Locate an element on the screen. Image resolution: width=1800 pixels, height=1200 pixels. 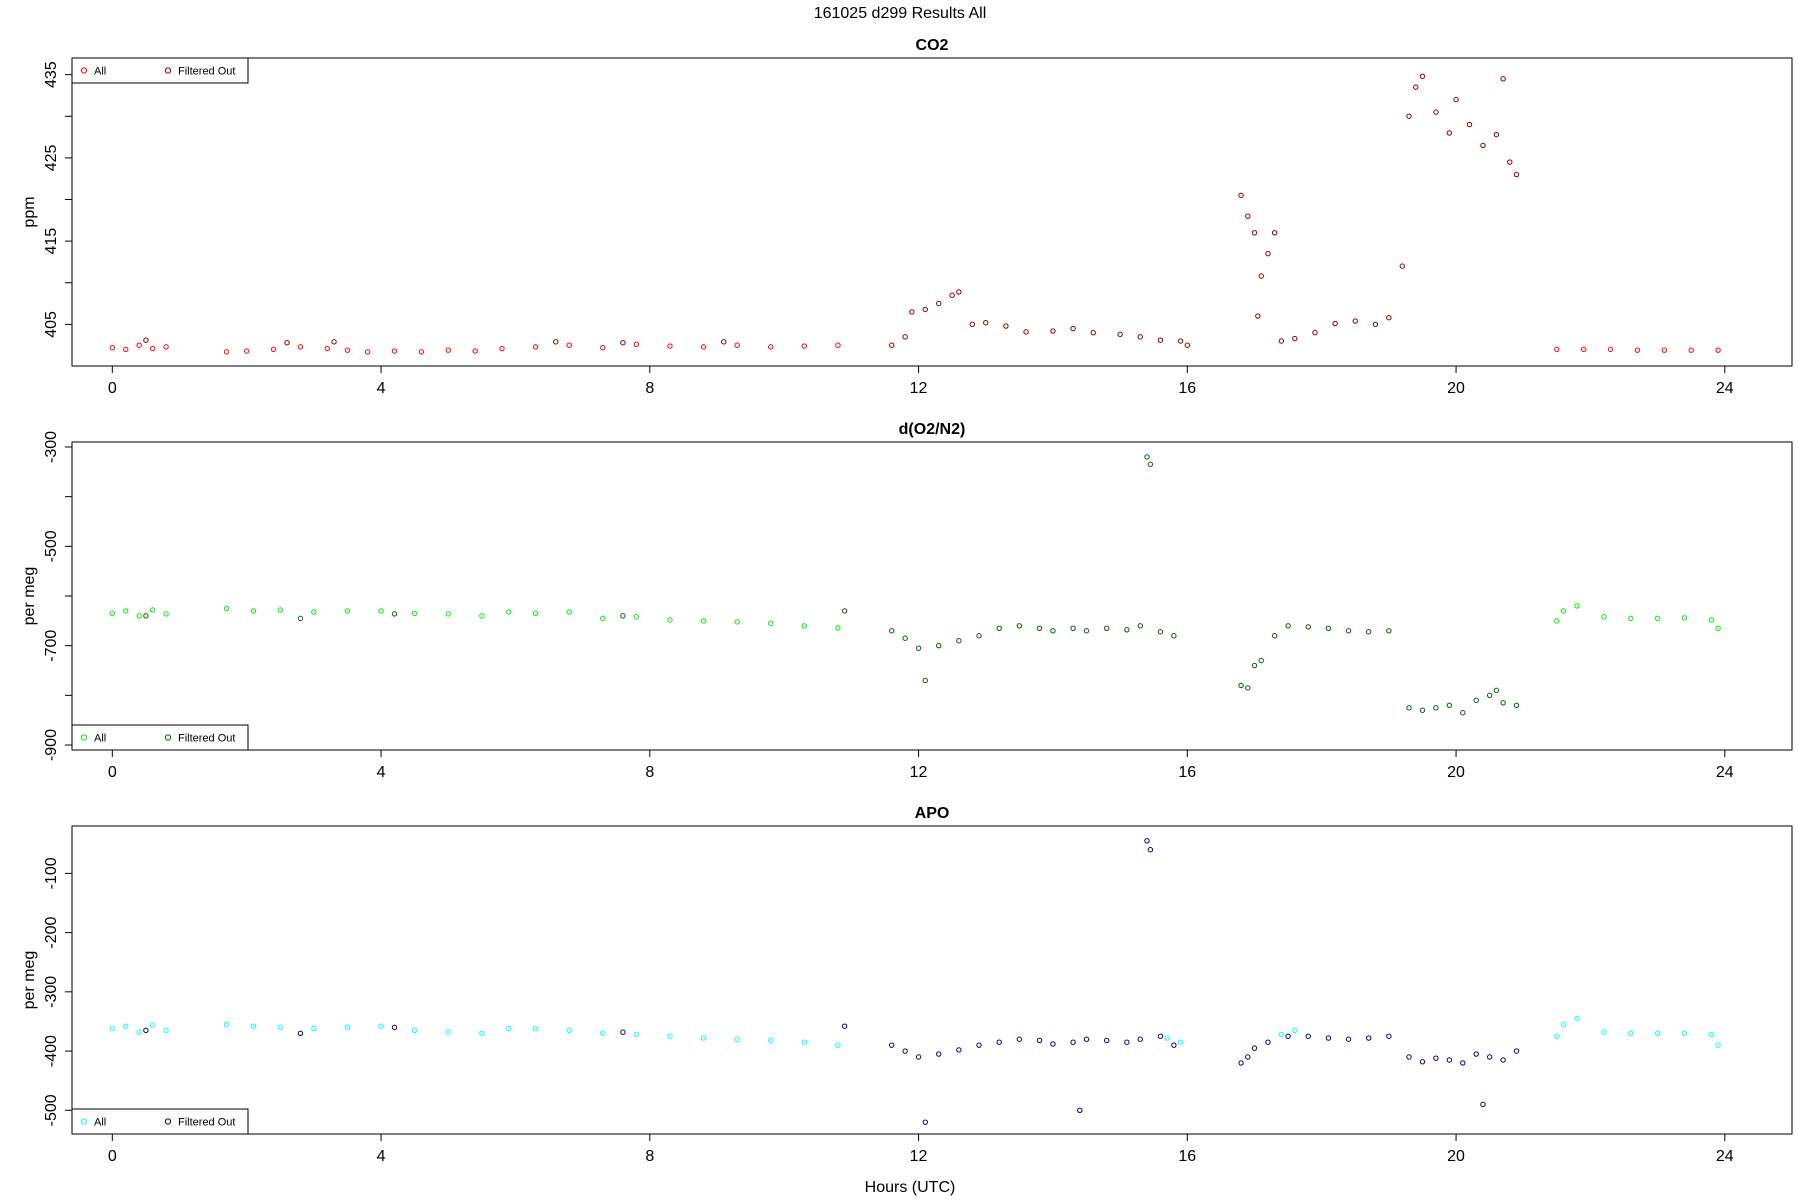
apo-xtick-label: 24 is located at coordinates (1725, 1156).